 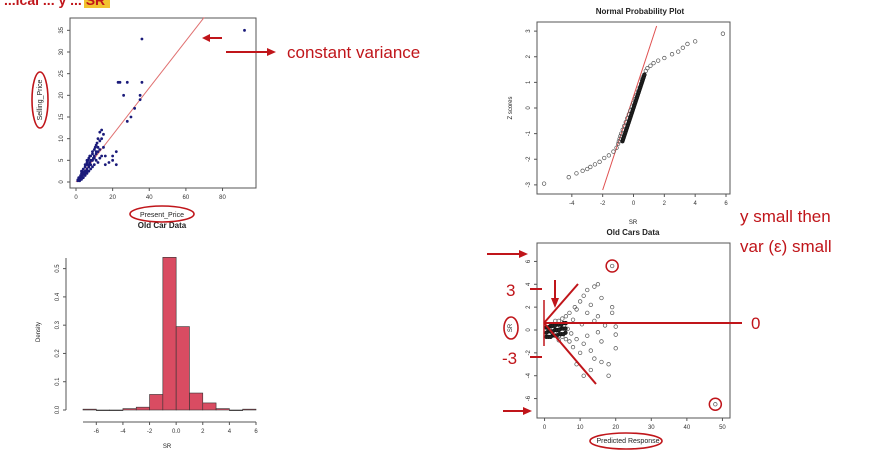 What do you see at coordinates (162, 225) in the screenshot?
I see `scatter-title: Old Car Data` at bounding box center [162, 225].